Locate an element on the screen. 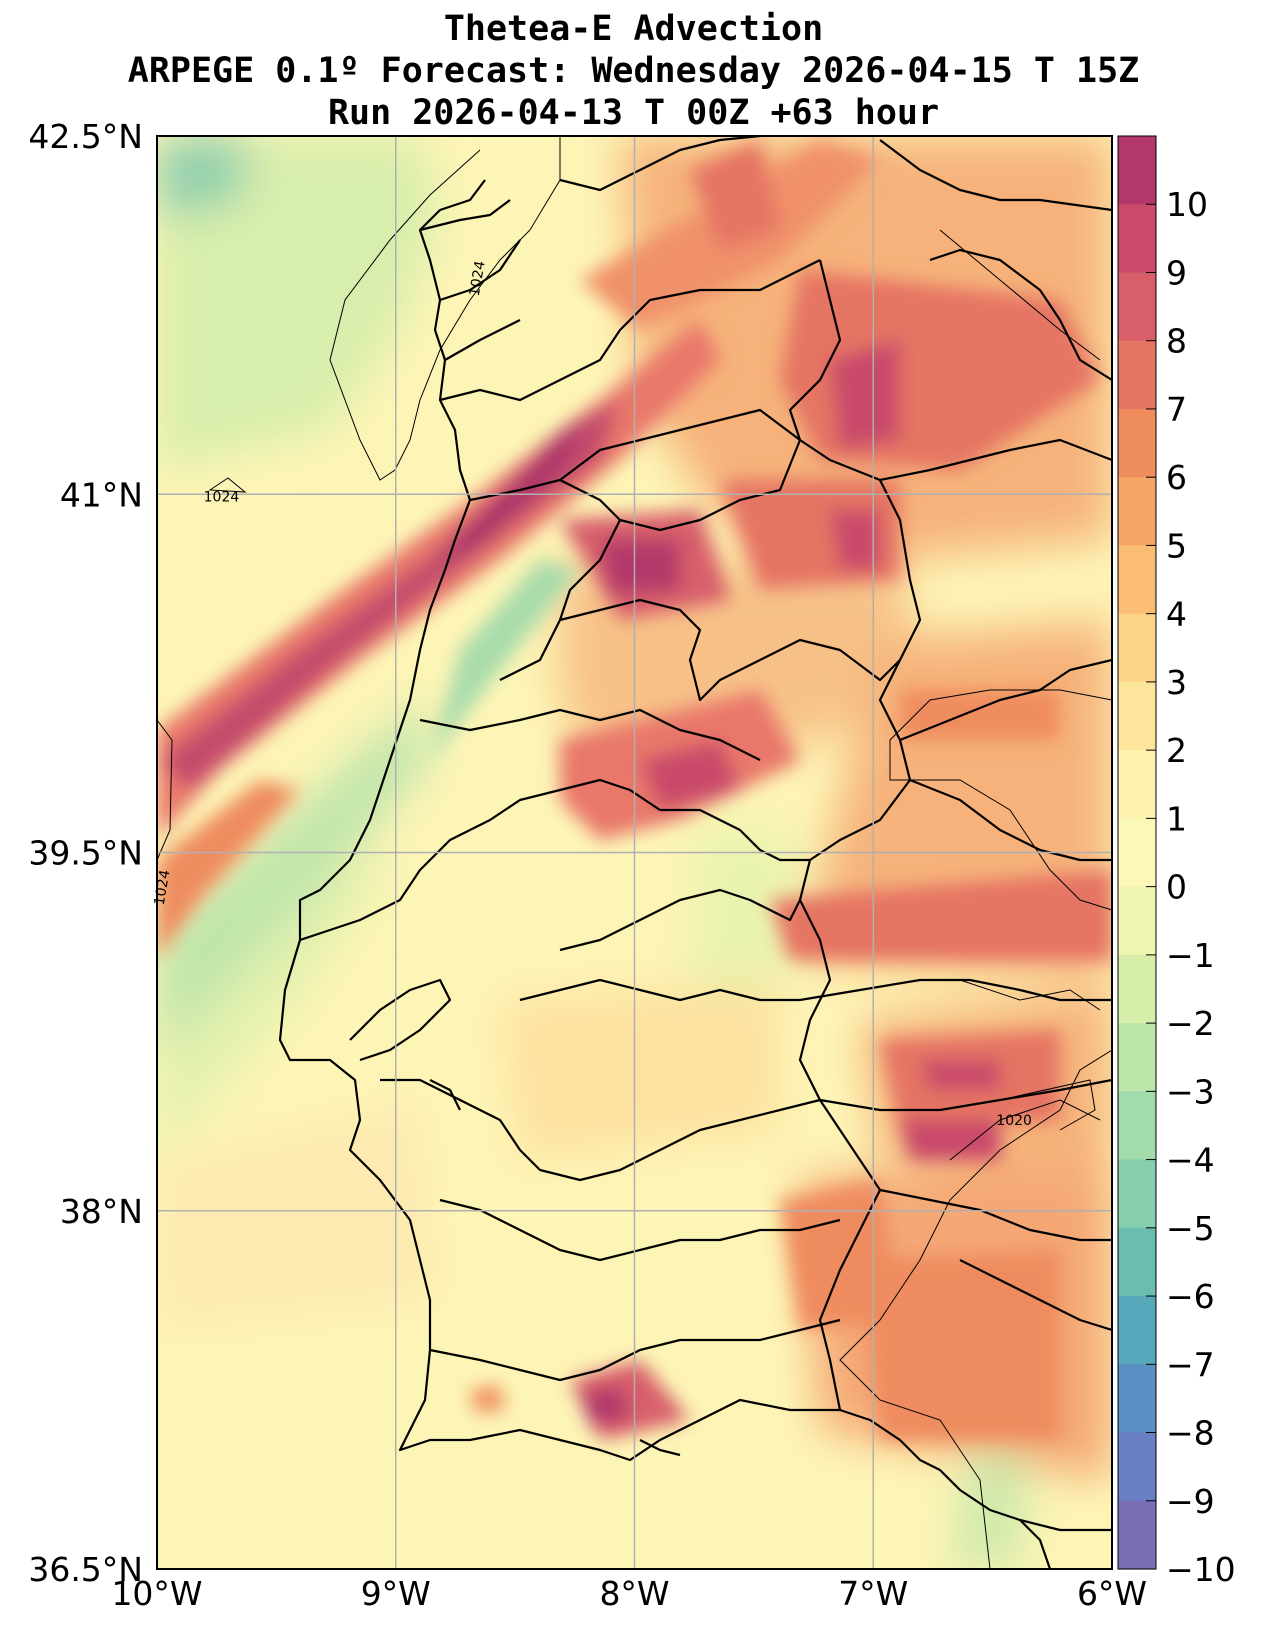 The height and width of the screenshot is (1644, 1267). lon-tick-label: 9°W is located at coordinates (396, 1593).